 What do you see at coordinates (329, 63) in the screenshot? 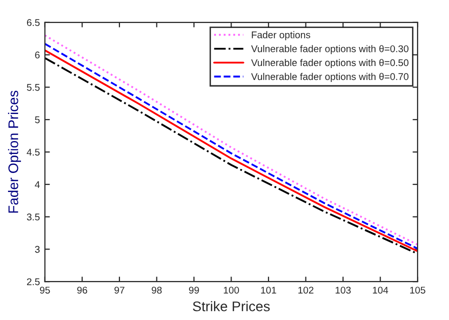
I see `legend-label: Vulnerable fader options with θ=0.50` at bounding box center [329, 63].